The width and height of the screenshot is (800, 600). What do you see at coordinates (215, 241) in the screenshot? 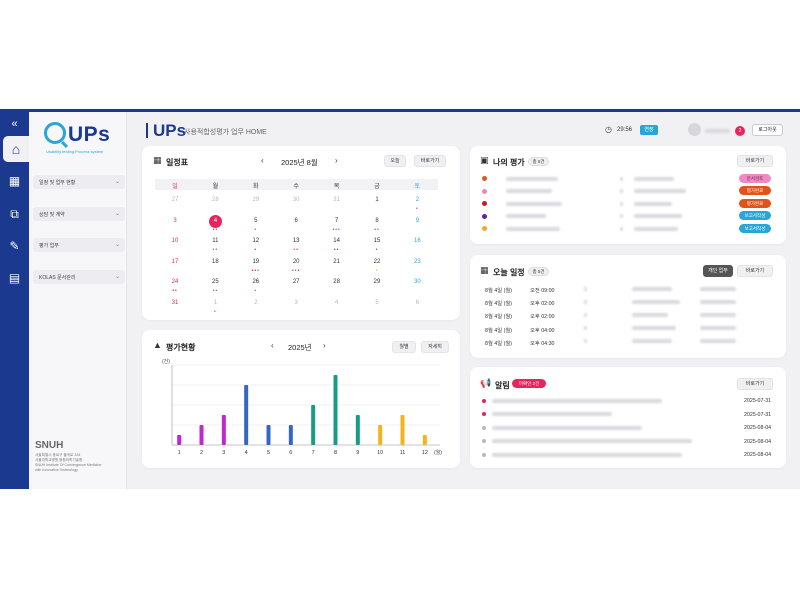
I see `calendar-day: 11` at bounding box center [215, 241].